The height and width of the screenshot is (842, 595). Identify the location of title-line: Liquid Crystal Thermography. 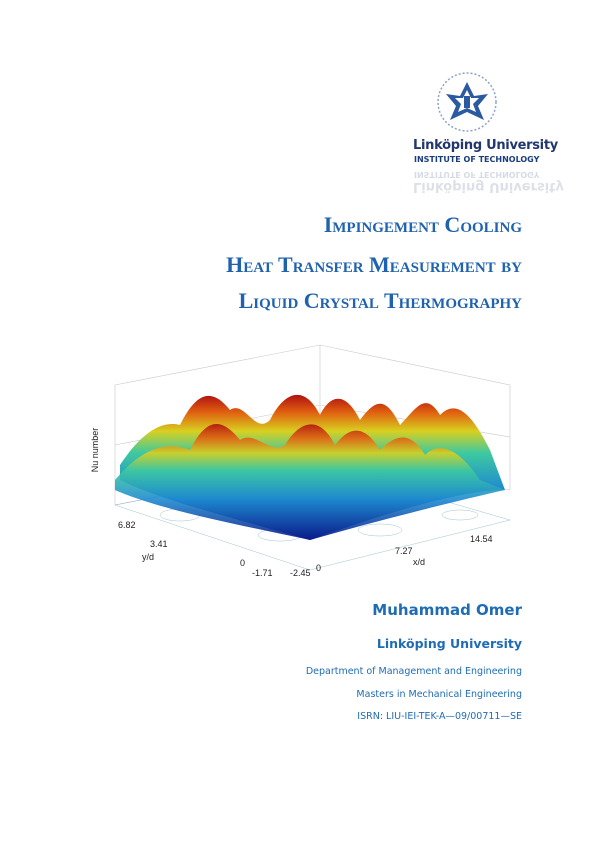
(380, 300).